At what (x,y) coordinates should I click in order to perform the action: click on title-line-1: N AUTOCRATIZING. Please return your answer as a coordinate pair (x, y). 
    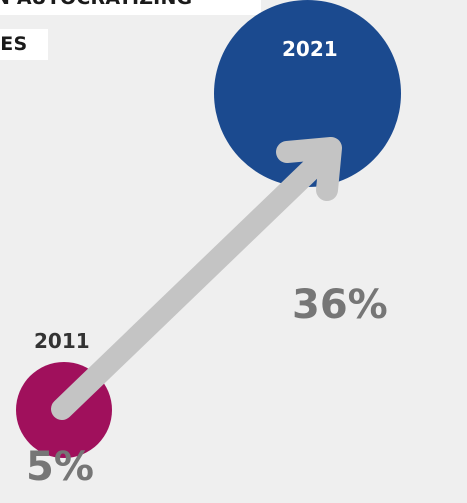
    Looking at the image, I should click on (130, 7).